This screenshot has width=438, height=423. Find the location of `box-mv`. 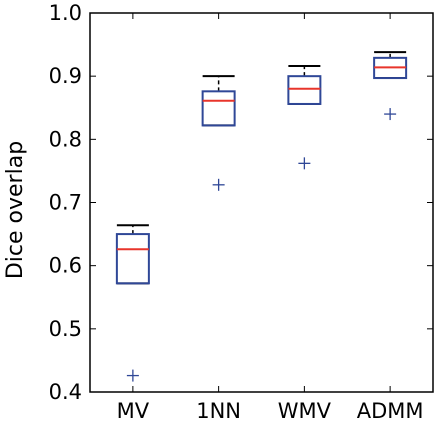

box-mv is located at coordinates (132, 303).